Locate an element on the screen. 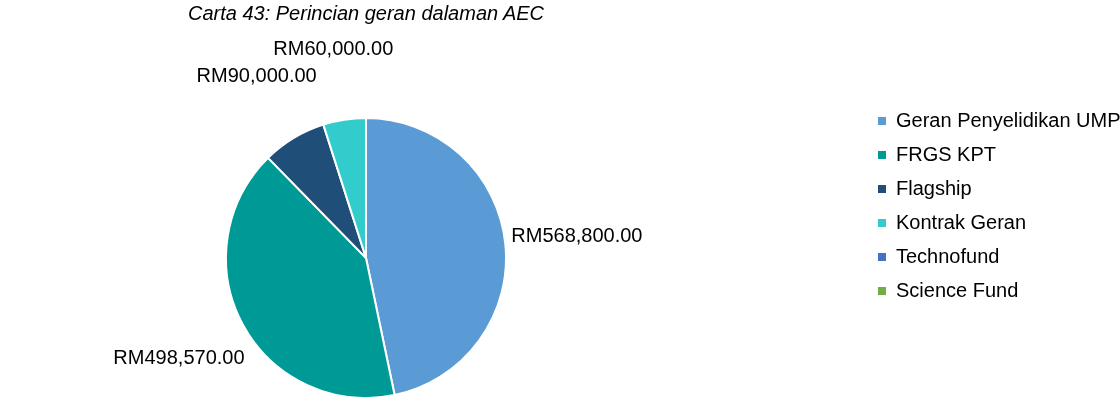 This screenshot has width=1120, height=402. data-label: RM498,570.00 is located at coordinates (179, 356).